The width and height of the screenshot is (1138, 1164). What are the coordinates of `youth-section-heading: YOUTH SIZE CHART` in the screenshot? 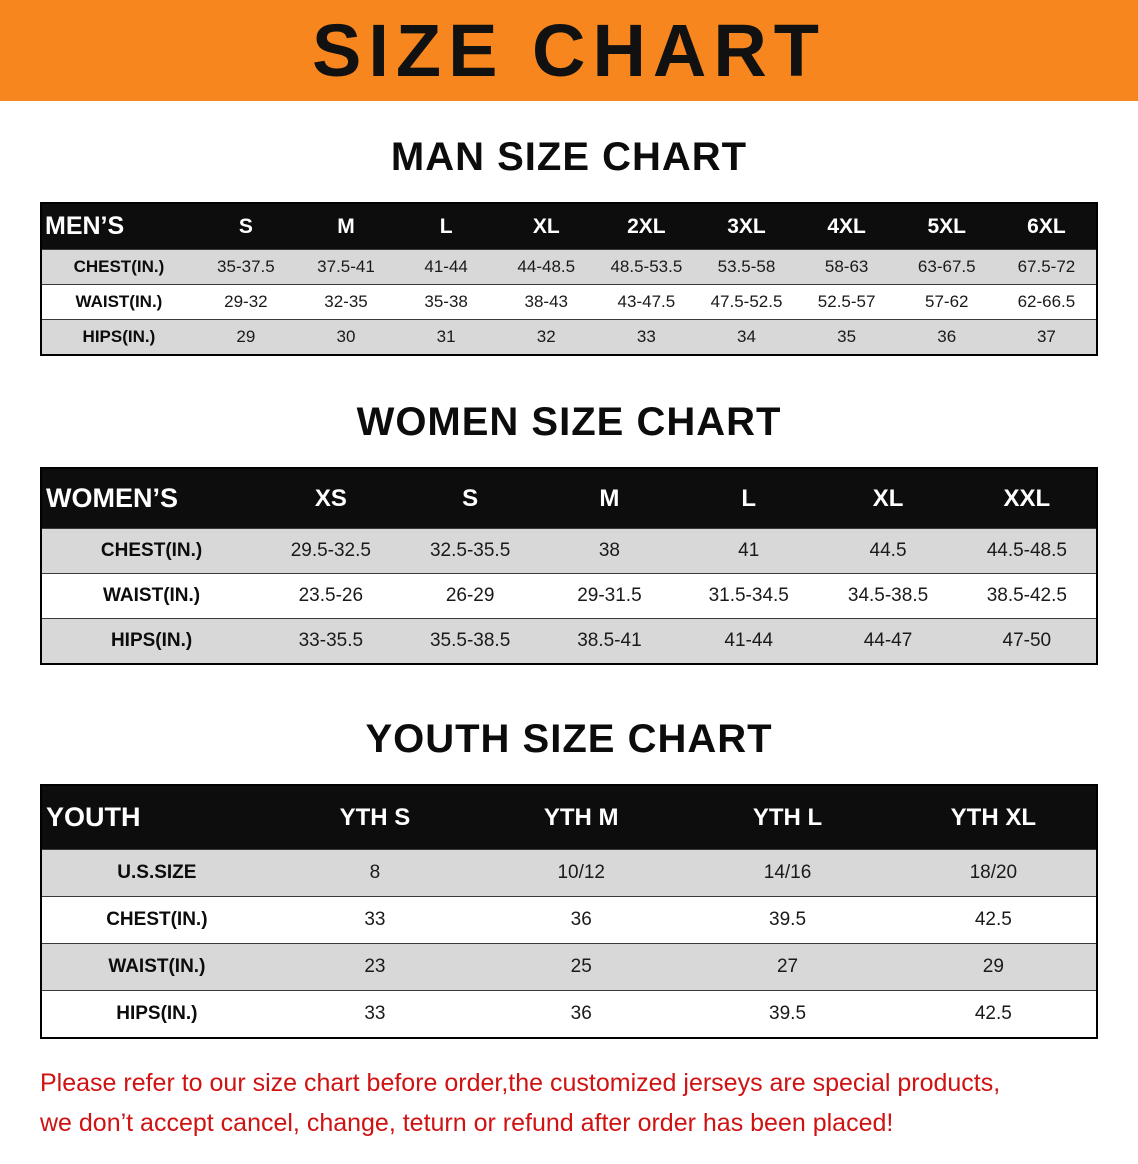 It's located at (569, 739).